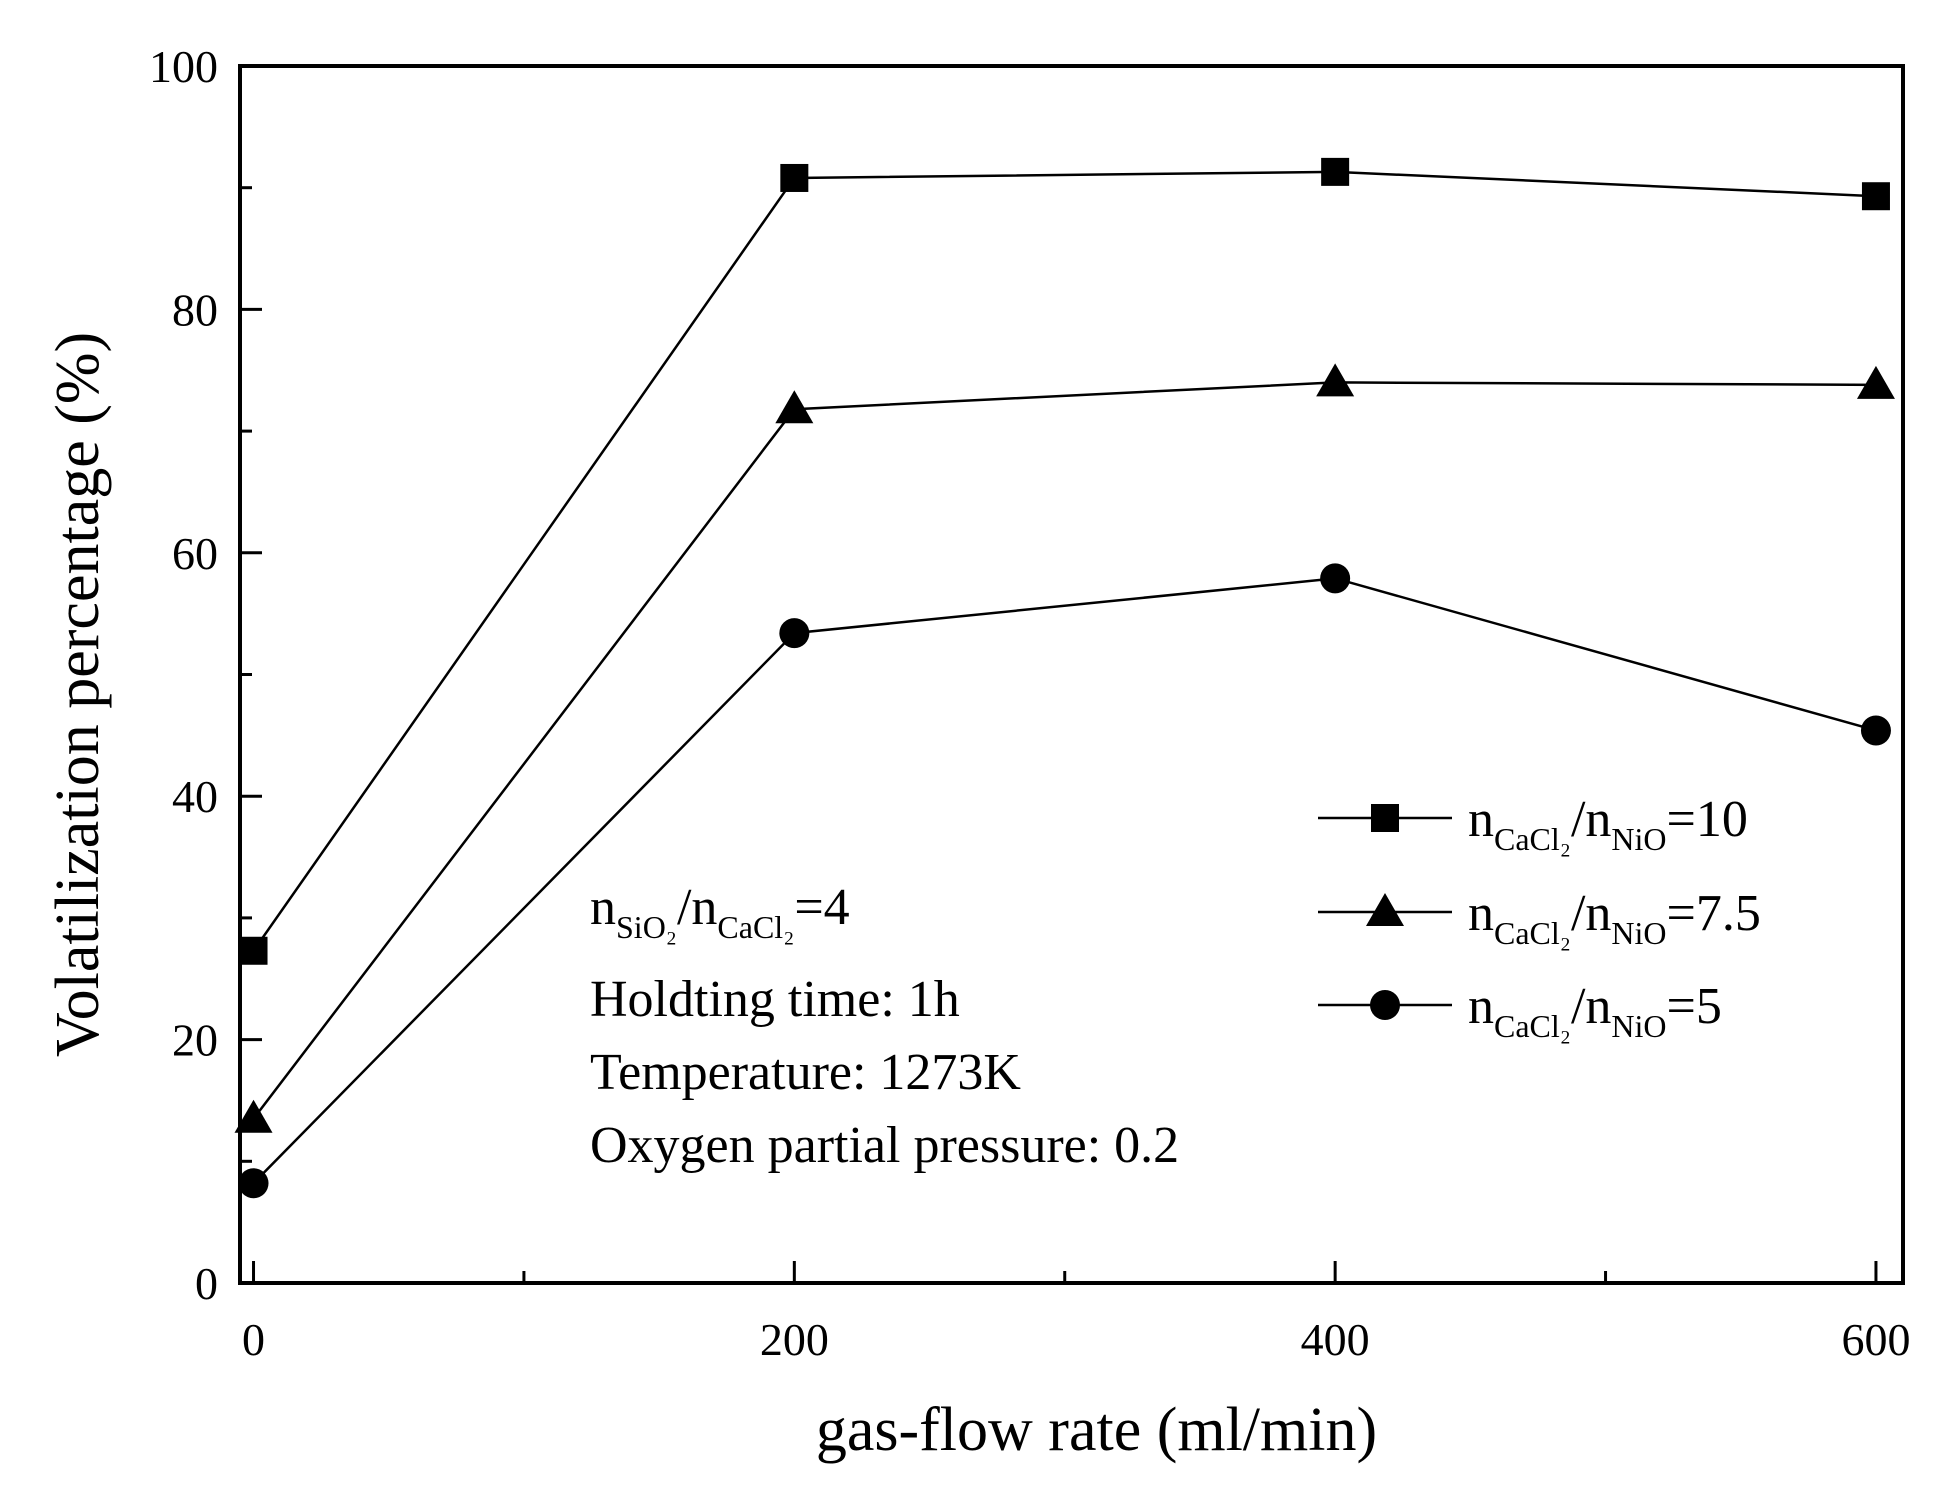 This screenshot has width=1942, height=1496. I want to click on ratio-annotation: nSiO₂/nCaCl₂=4, so click(720, 912).